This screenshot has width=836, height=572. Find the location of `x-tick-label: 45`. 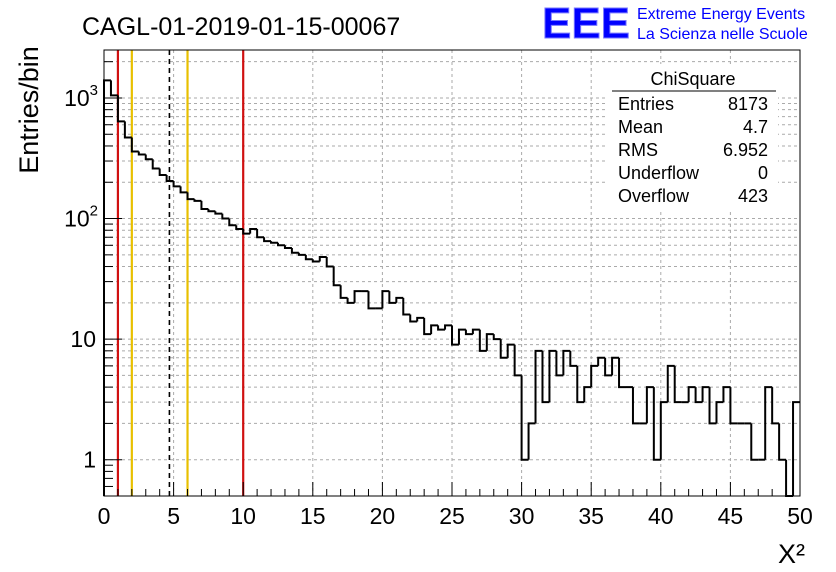

x-tick-label: 45 is located at coordinates (731, 516).